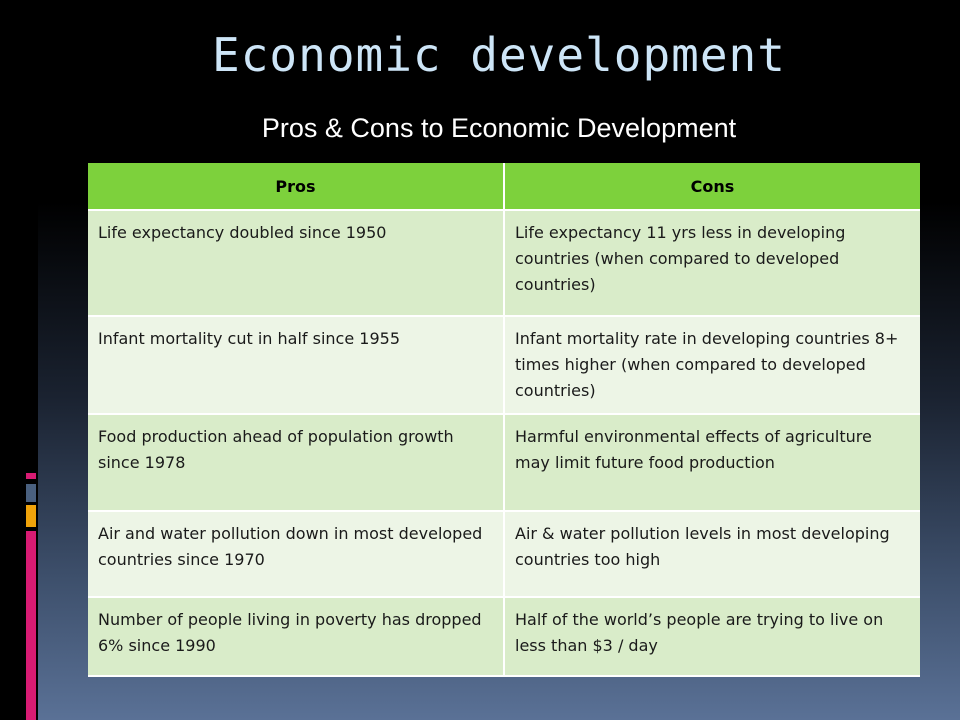  What do you see at coordinates (296, 187) in the screenshot?
I see `header-pros: Pros` at bounding box center [296, 187].